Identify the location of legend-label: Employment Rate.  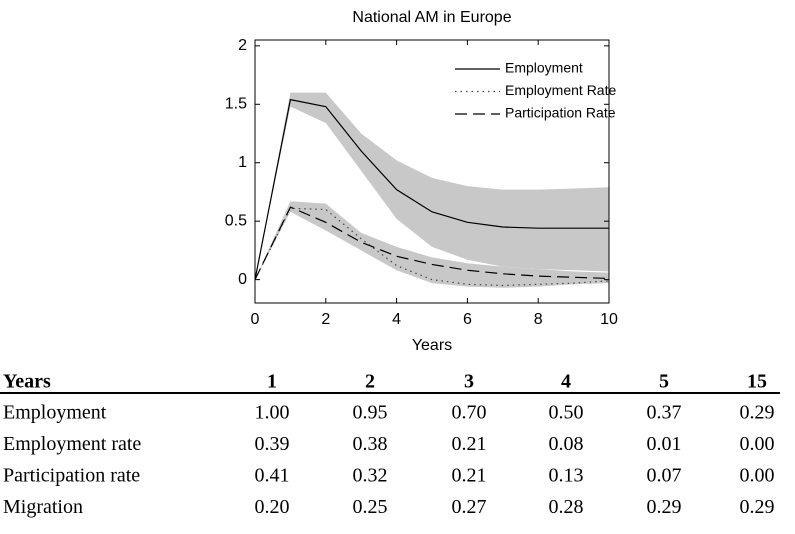
(560, 90).